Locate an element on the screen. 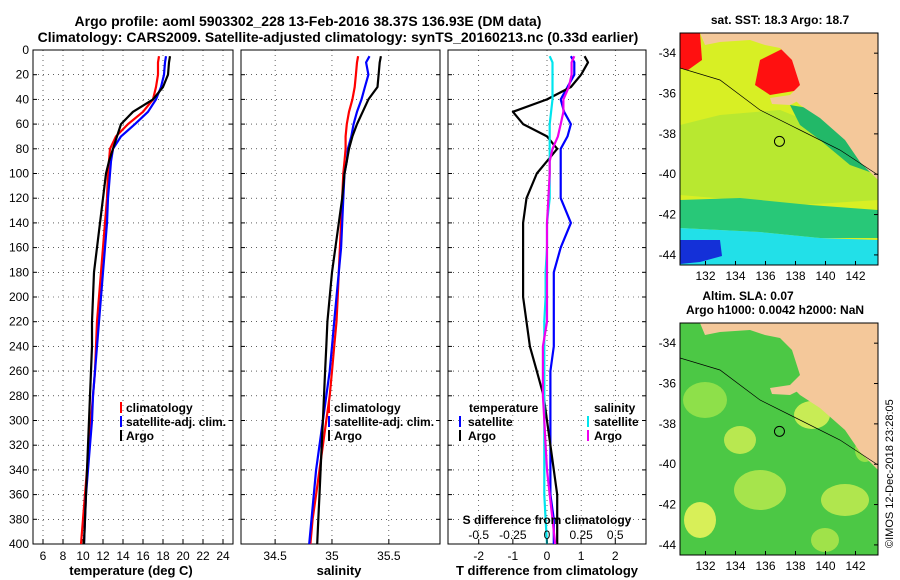  legend-s-argo: Argo is located at coordinates (608, 436).